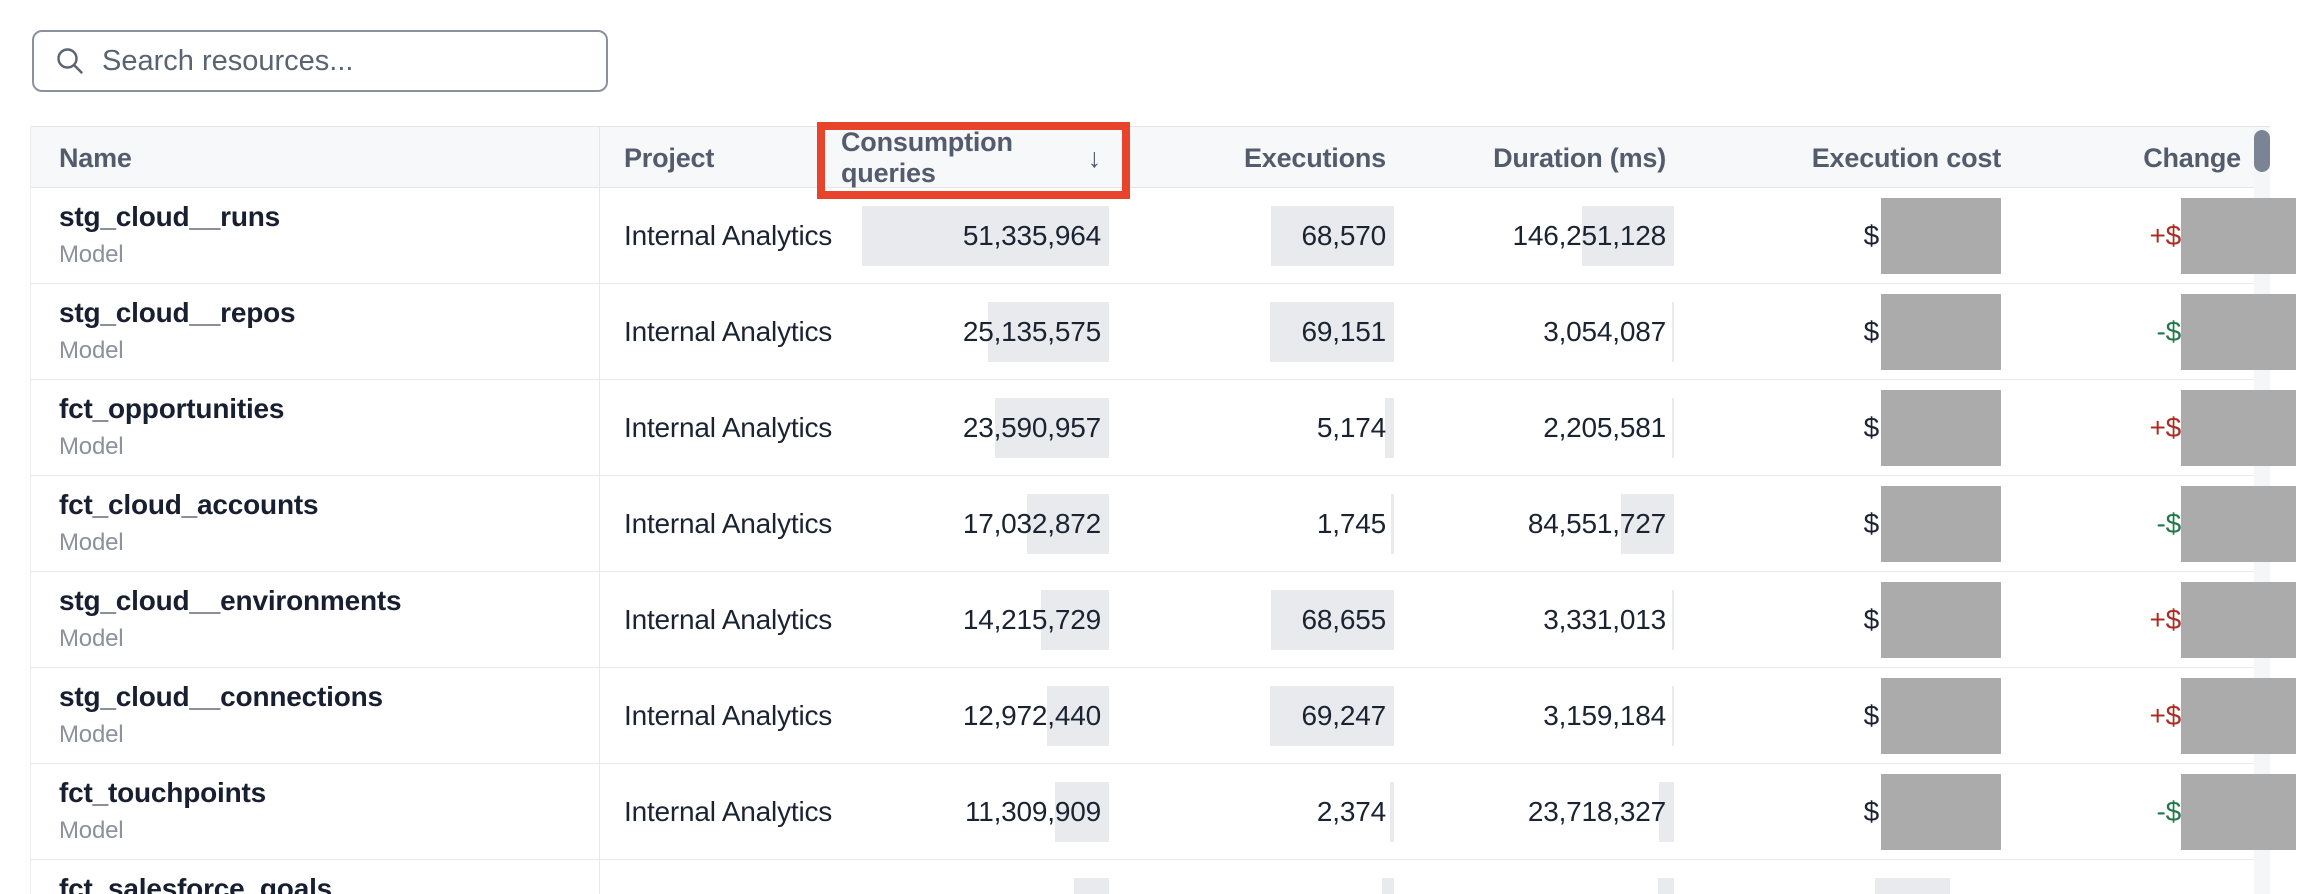  Describe the element at coordinates (986, 427) in the screenshot. I see `consumption-queries-cell: 23,590,957` at that location.